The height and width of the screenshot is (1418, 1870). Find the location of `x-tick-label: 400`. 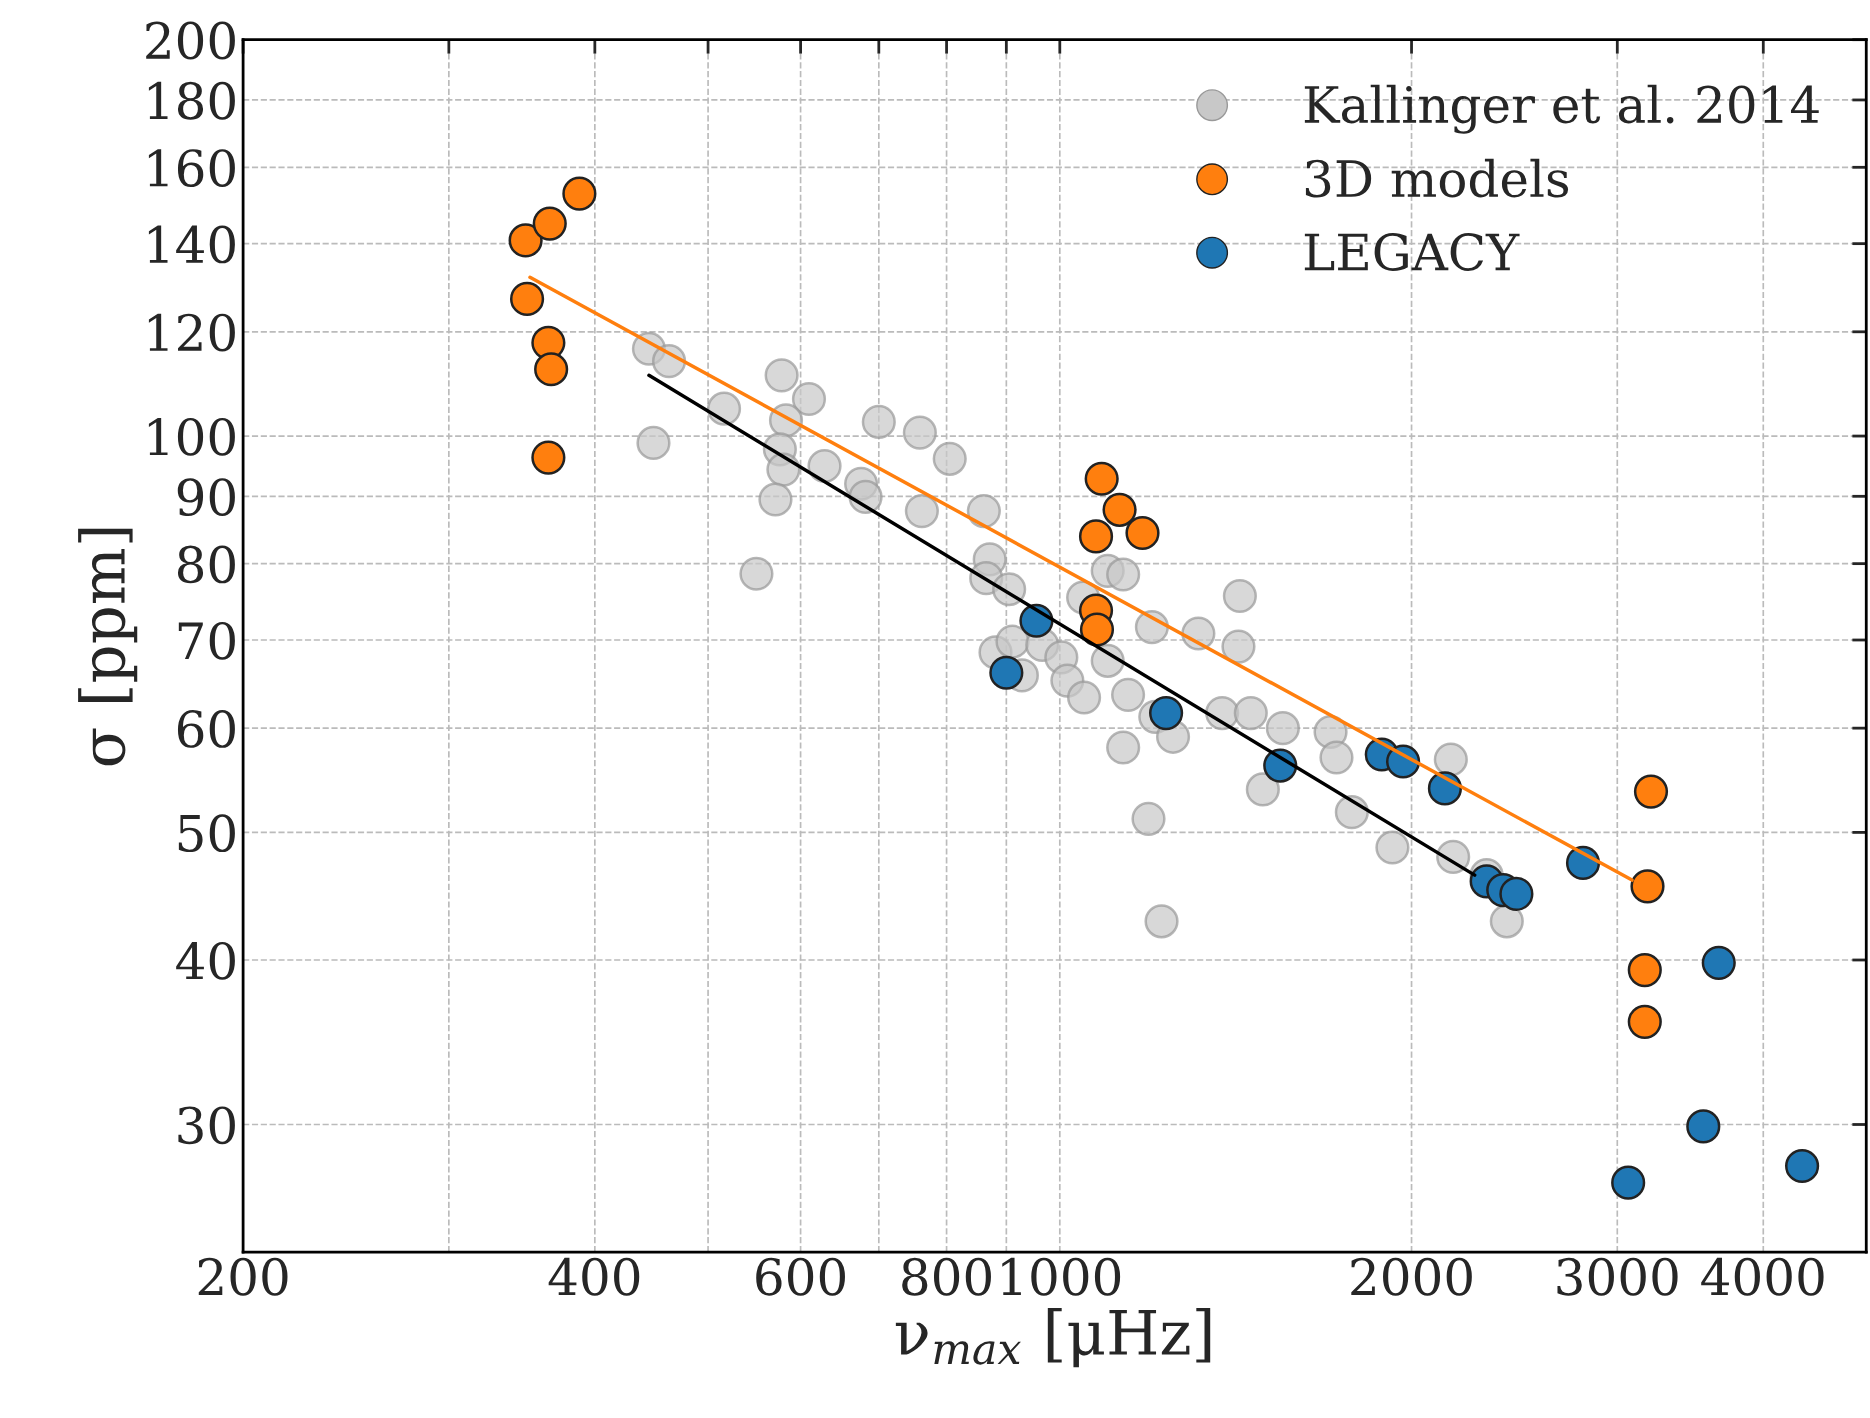

x-tick-label: 400 is located at coordinates (594, 1276).